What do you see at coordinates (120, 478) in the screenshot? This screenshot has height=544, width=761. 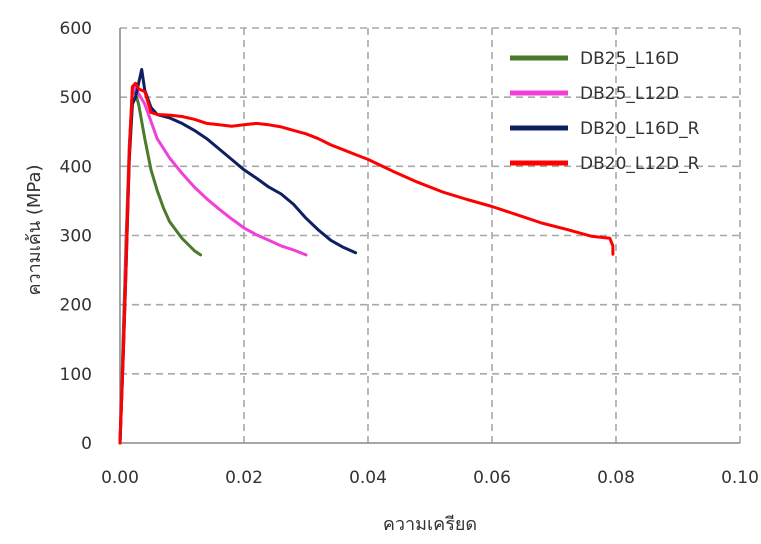 I see `x-tick-label: 0.00` at bounding box center [120, 478].